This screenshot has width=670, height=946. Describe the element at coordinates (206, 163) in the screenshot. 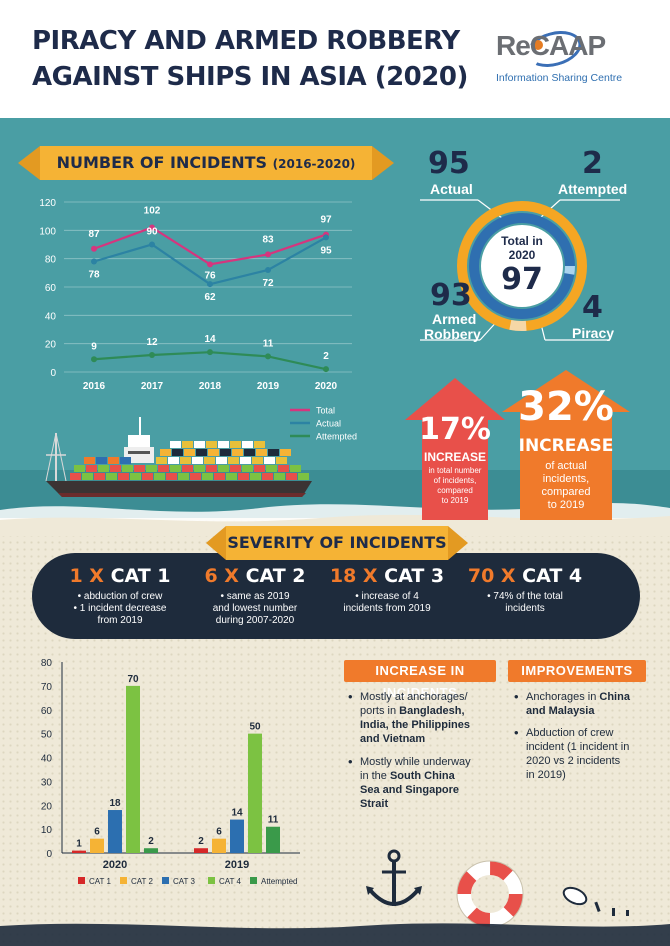

I see `incidents-ribbon: NUMBER OF INCIDENTS (2016-2020)` at that location.